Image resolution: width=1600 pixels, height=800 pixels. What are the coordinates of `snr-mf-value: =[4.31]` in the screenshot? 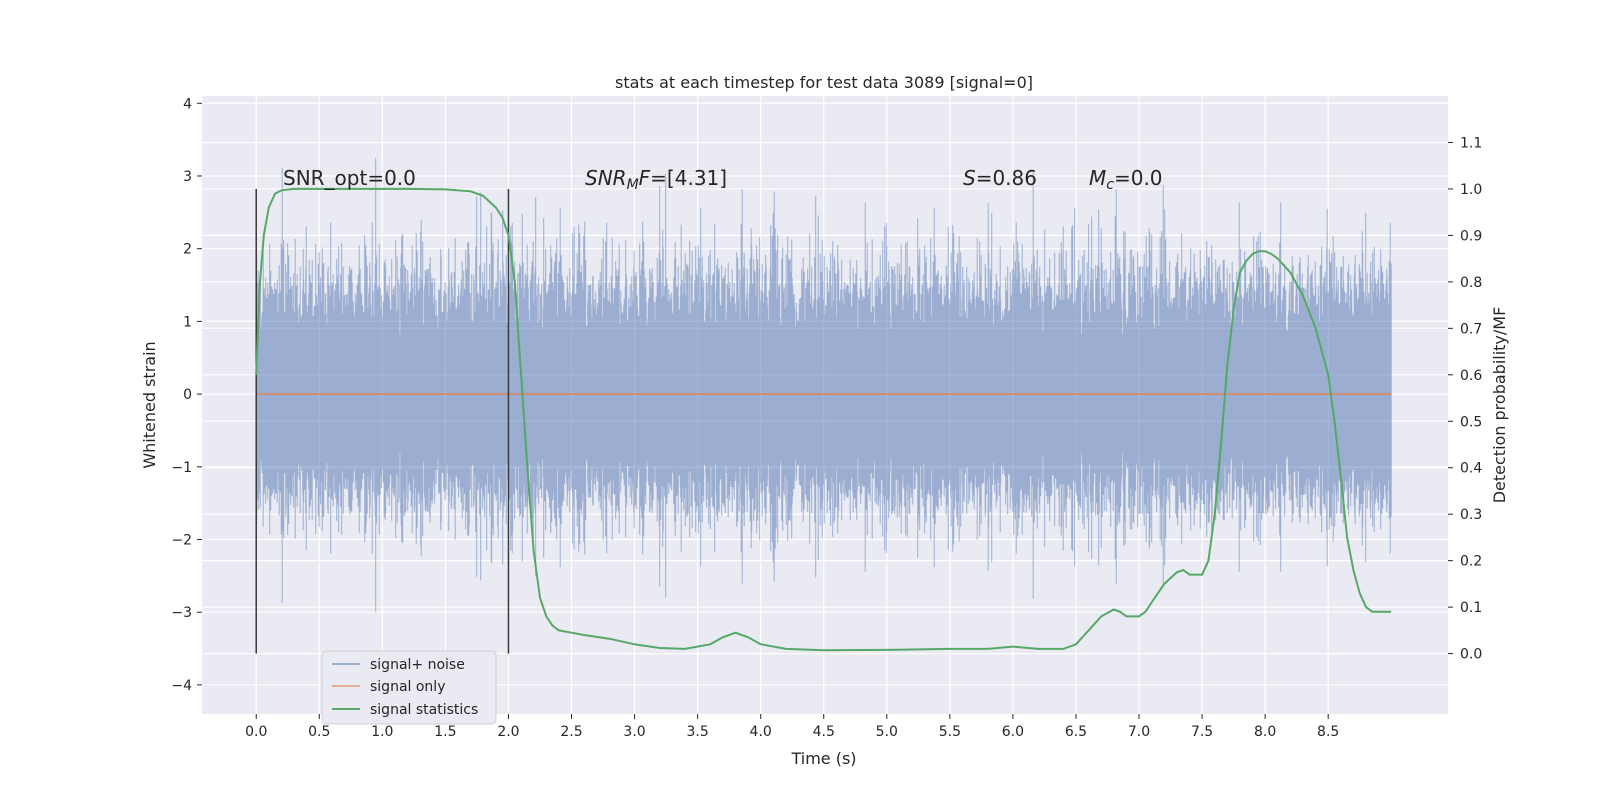 It's located at (688, 178).